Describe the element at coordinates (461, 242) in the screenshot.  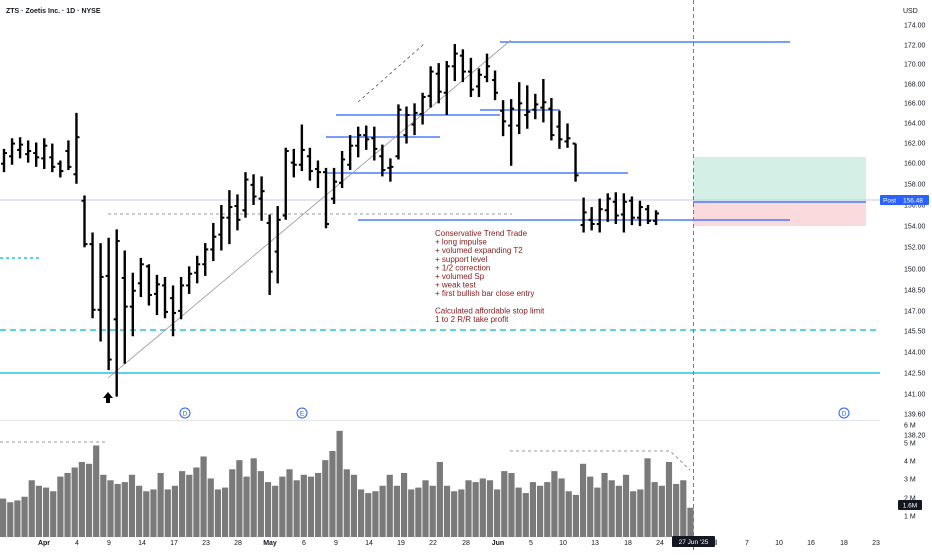
I see `annotation-line: + long impulse` at that location.